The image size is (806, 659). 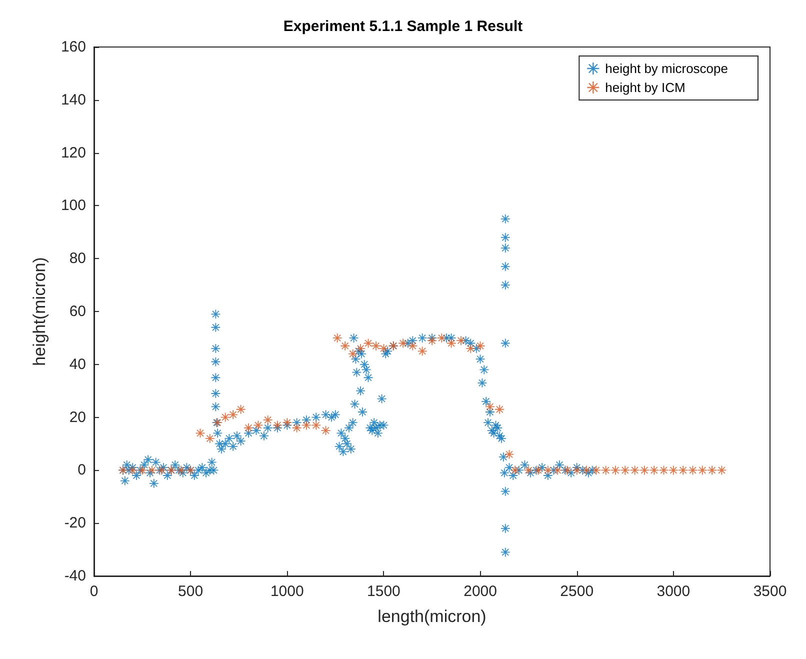 I want to click on y-tick-label: 60, so click(x=77, y=311).